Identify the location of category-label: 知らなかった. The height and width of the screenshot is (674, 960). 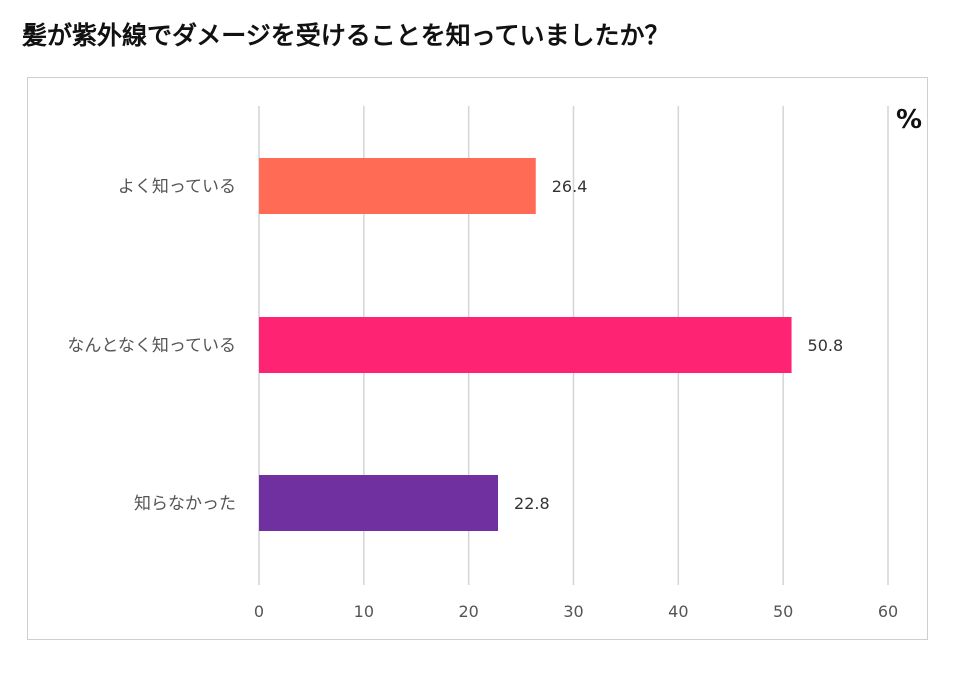
(185, 504).